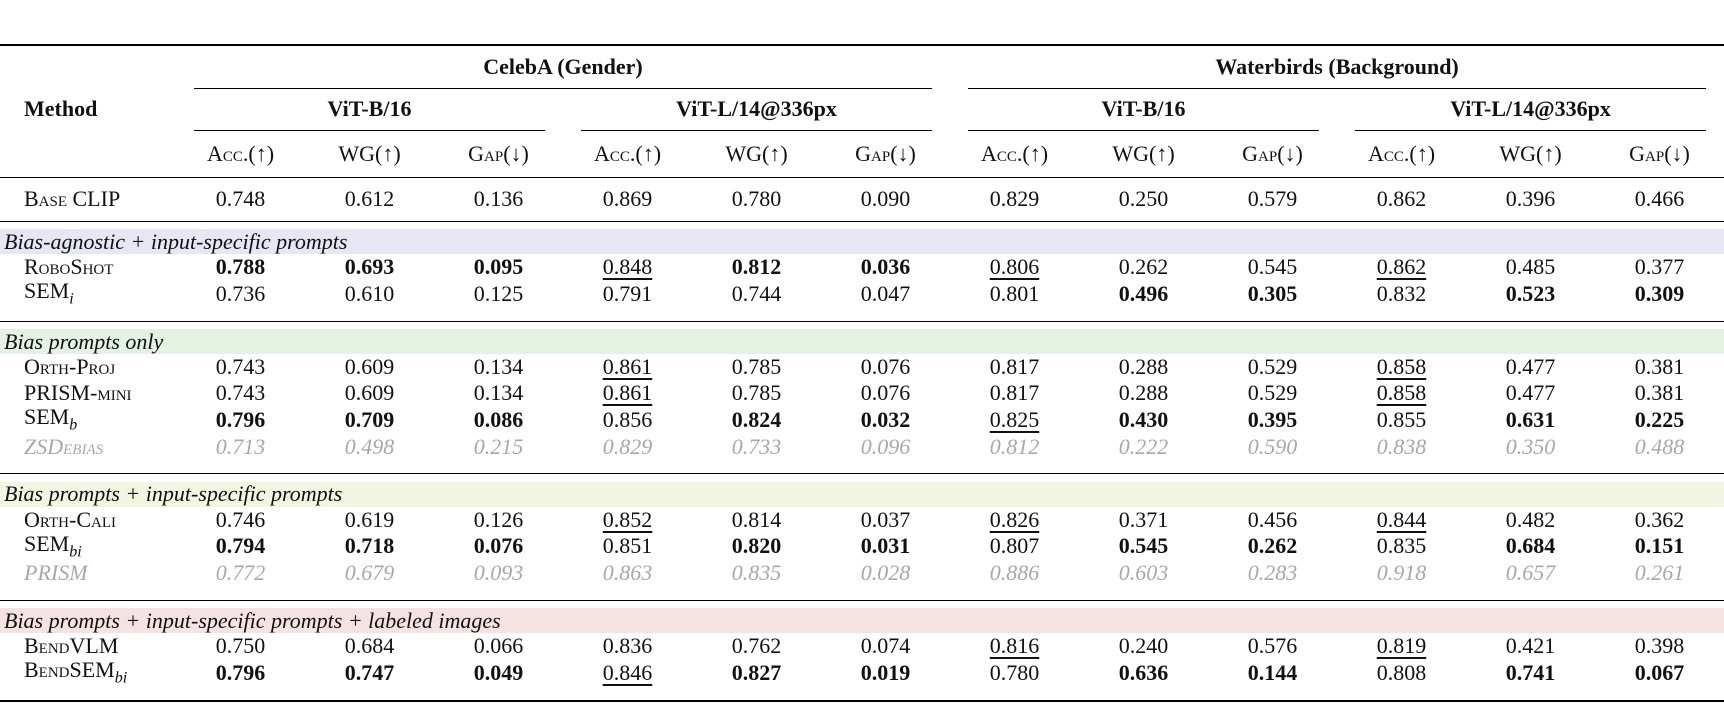 The image size is (1724, 712). I want to click on value-cell: 0.498, so click(369, 447).